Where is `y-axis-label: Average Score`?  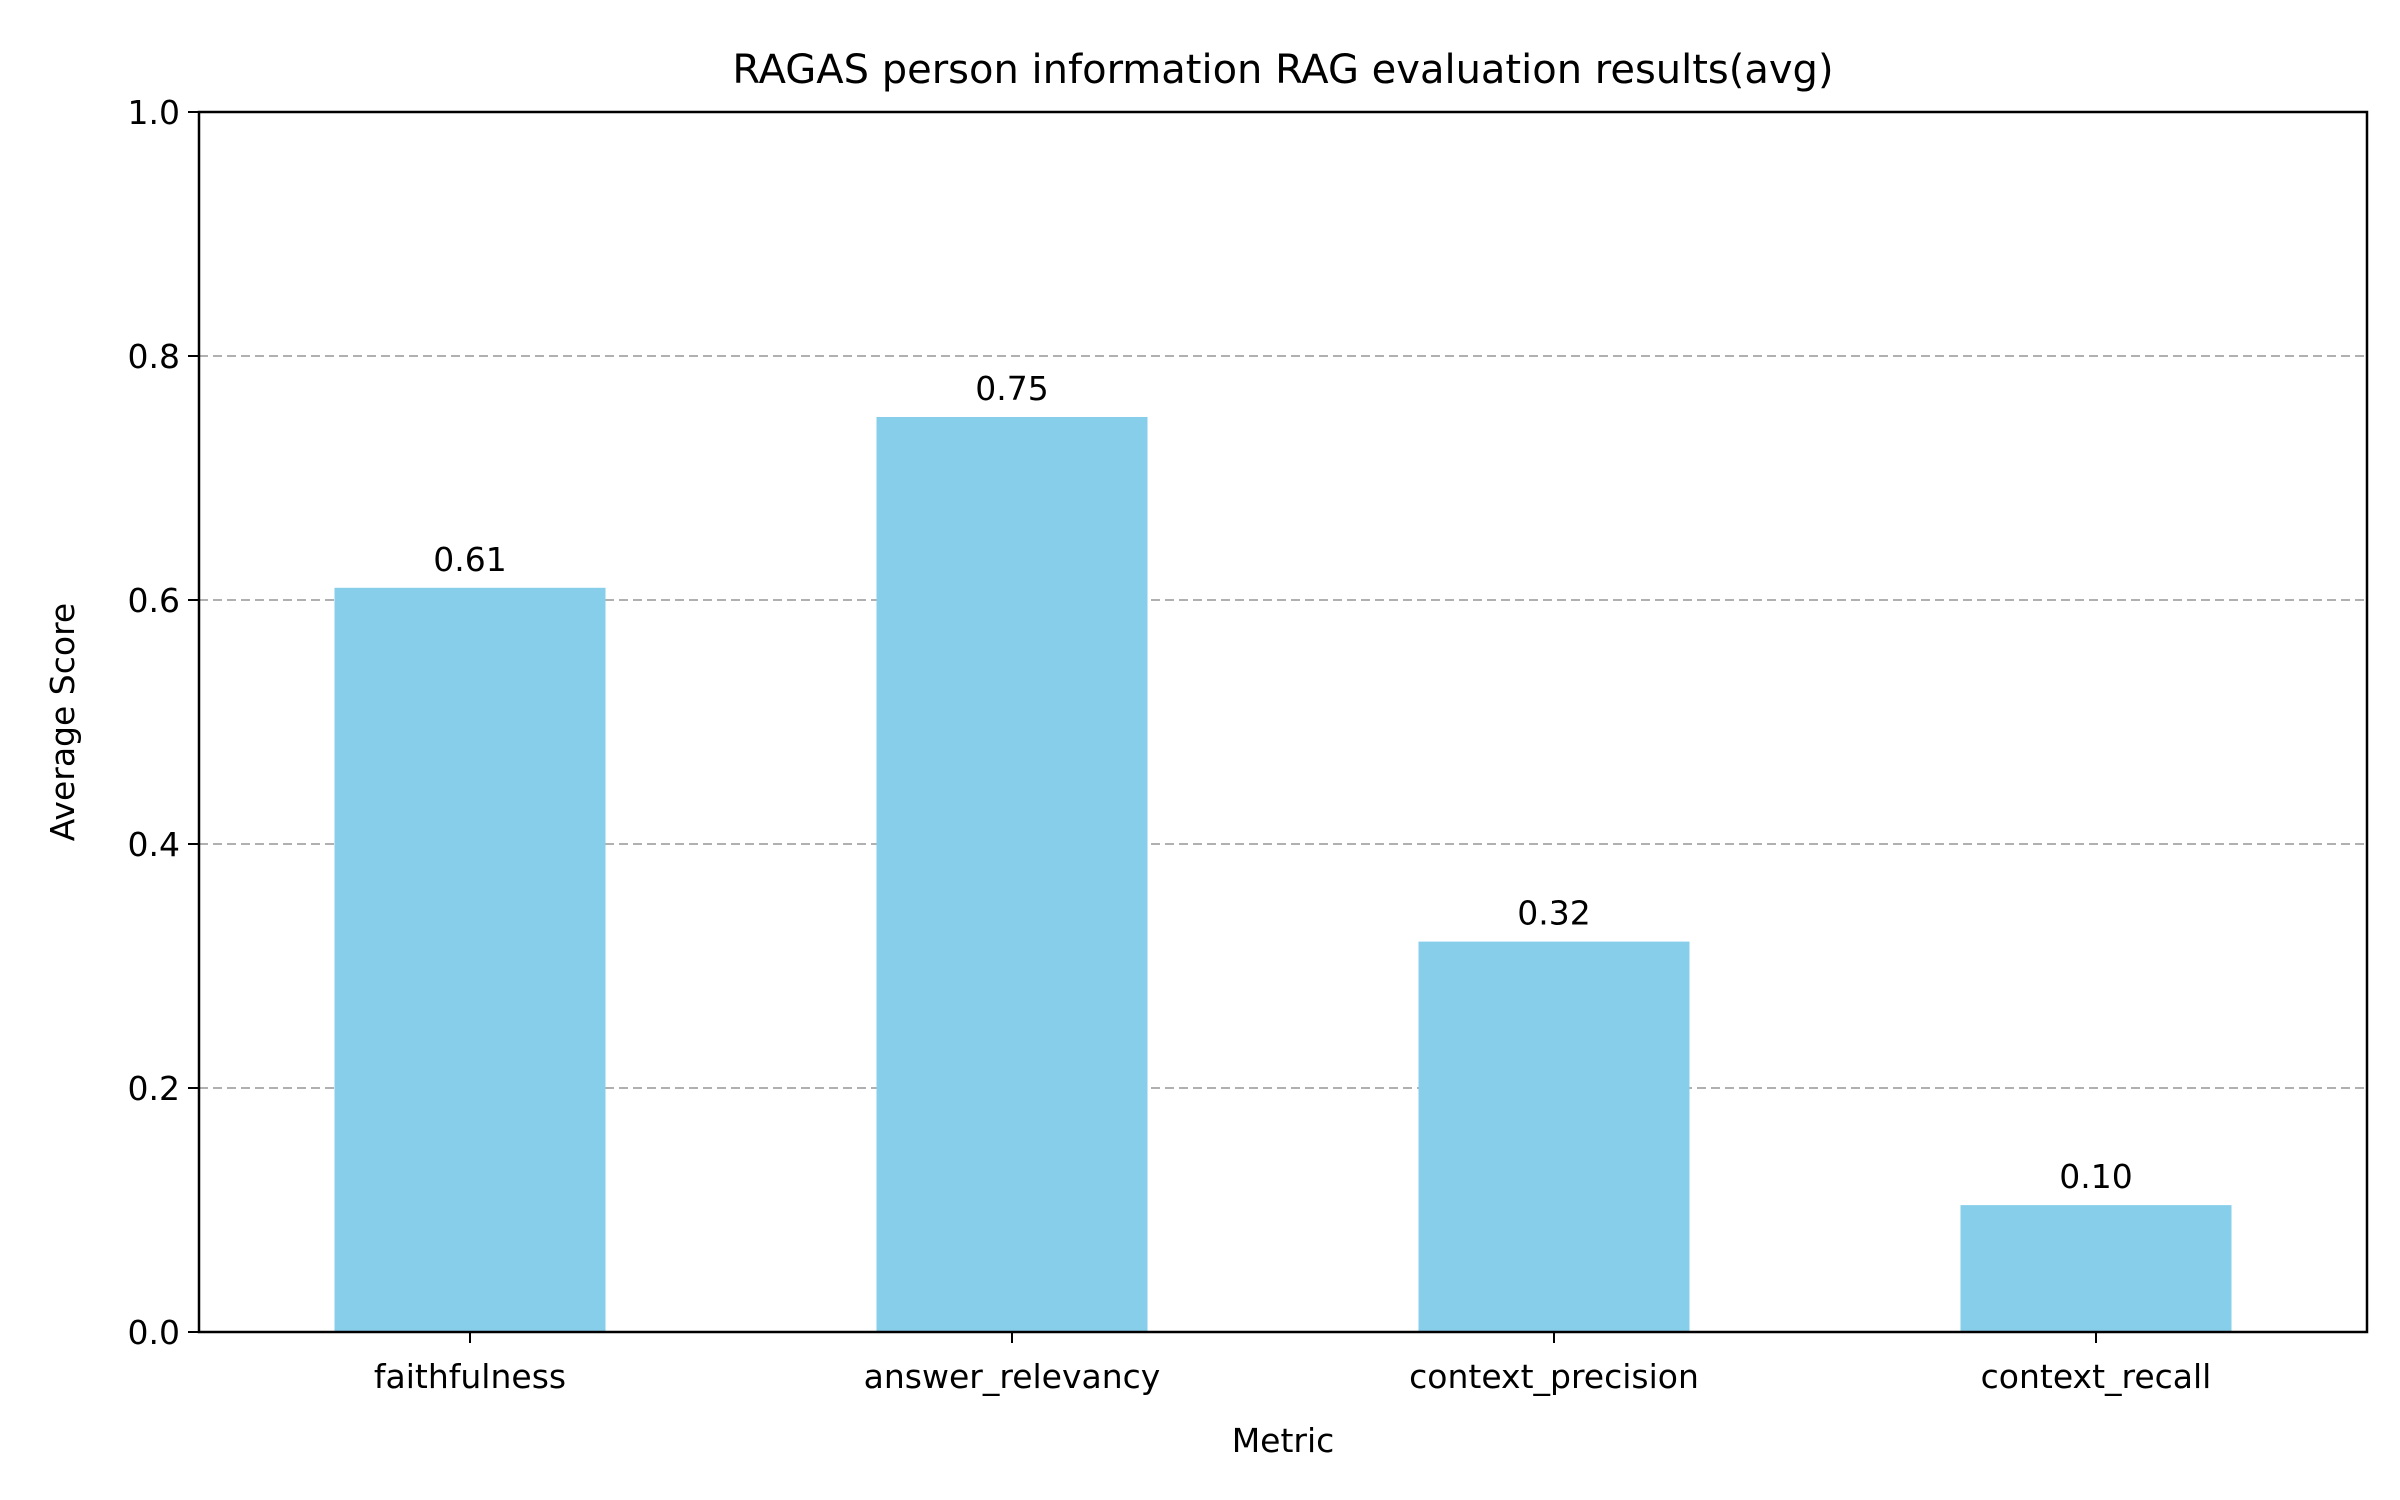
y-axis-label: Average Score is located at coordinates (62, 722).